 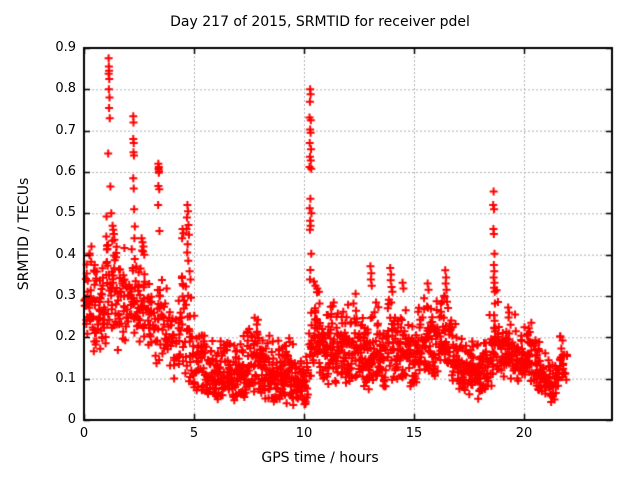 What do you see at coordinates (65, 378) in the screenshot?
I see `y-tick-label: 0.1` at bounding box center [65, 378].